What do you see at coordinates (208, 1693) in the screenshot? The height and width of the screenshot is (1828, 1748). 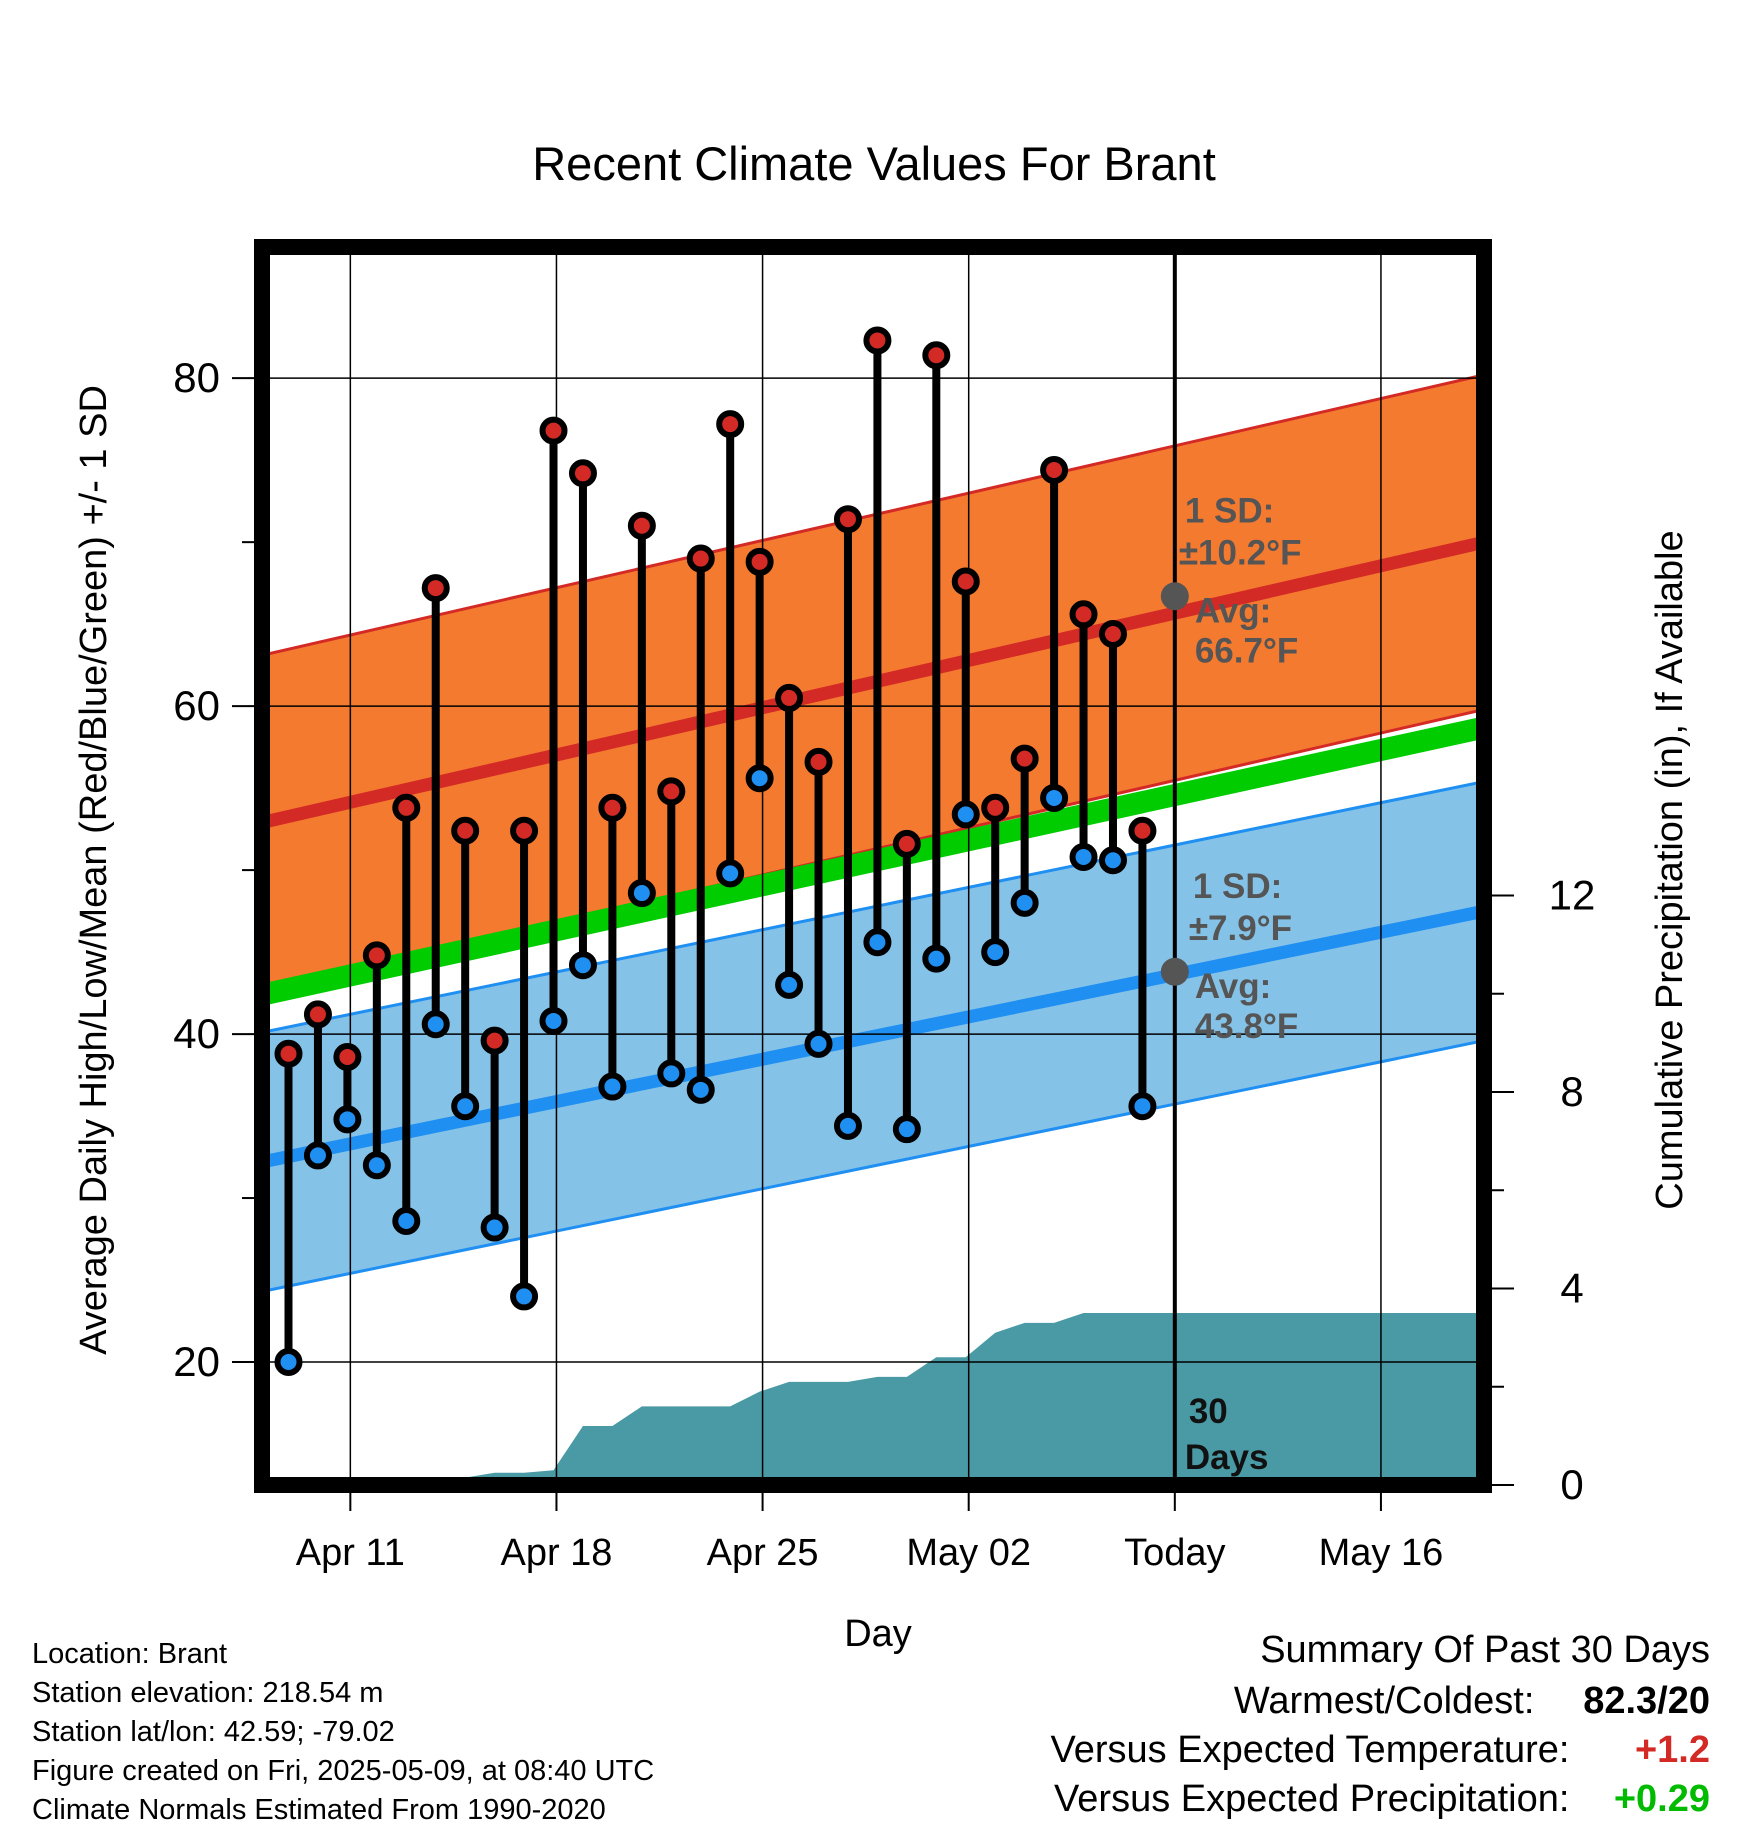 I see `info-elevation: Station elevation: 218.54 m` at bounding box center [208, 1693].